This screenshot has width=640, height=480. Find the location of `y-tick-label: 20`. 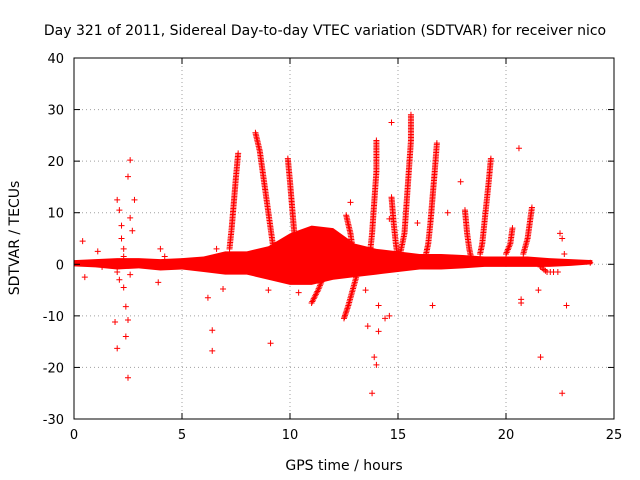

y-tick-label: 20 is located at coordinates (55, 162).